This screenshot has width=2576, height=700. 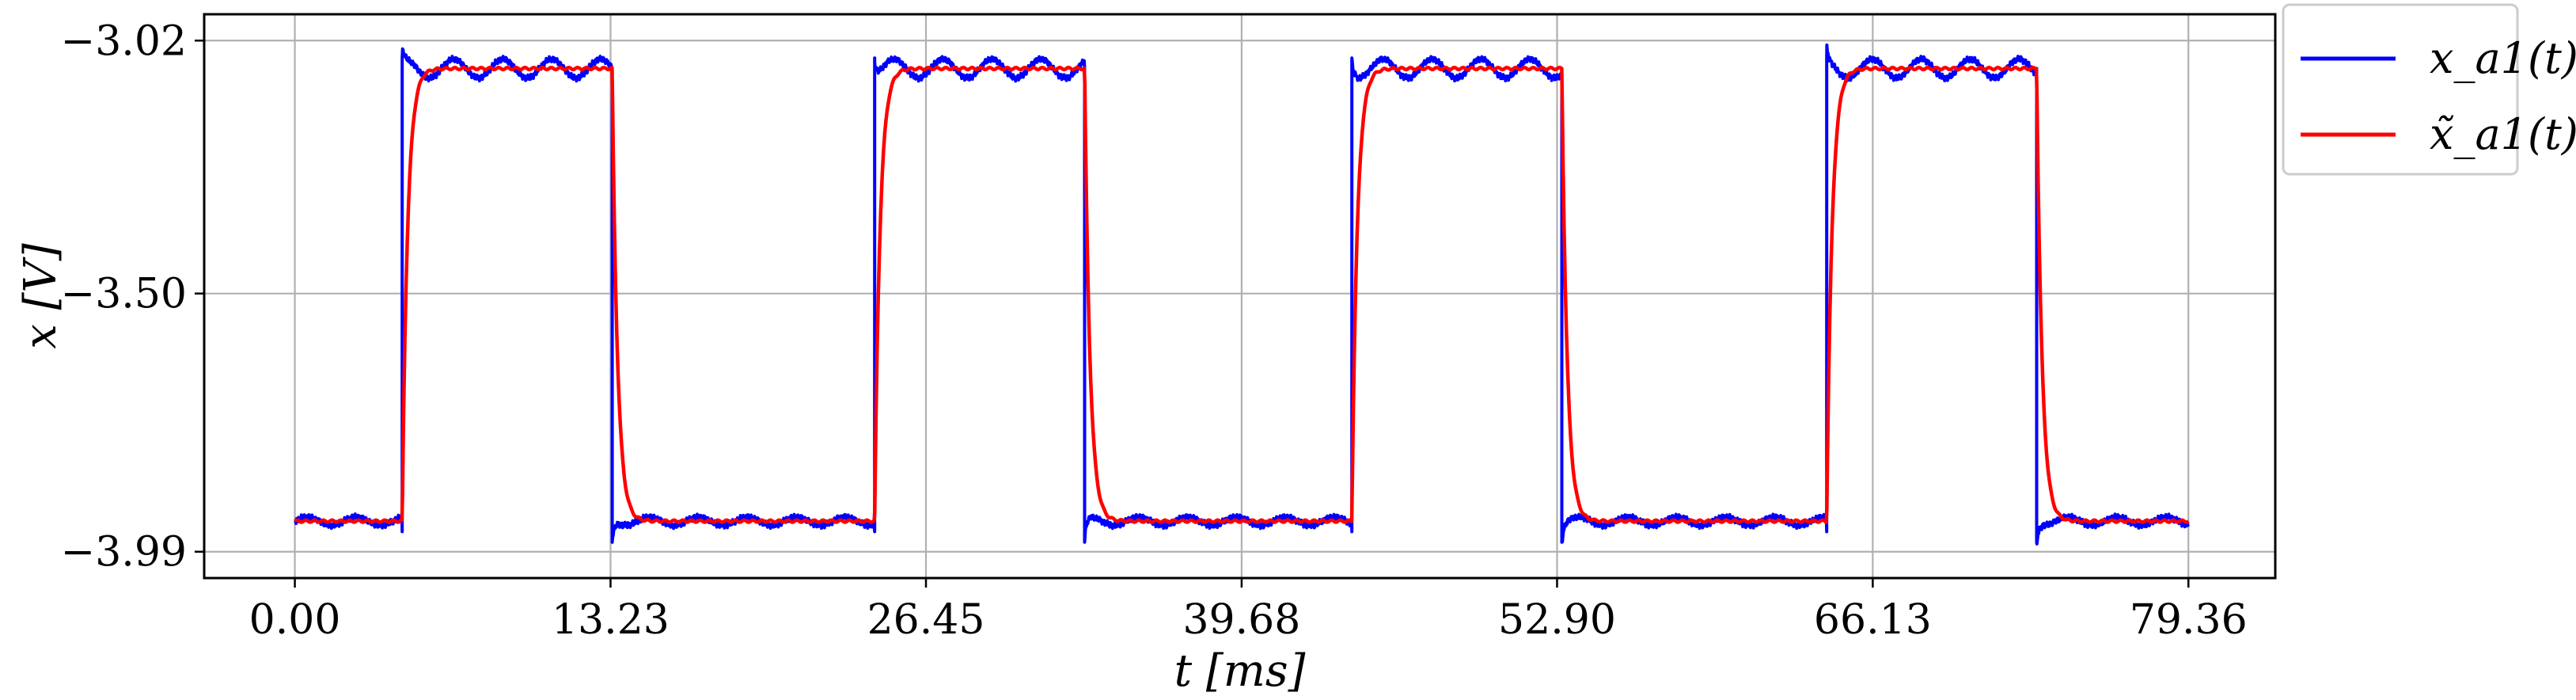 I want to click on x-tick-label: 52.90, so click(x=1557, y=620).